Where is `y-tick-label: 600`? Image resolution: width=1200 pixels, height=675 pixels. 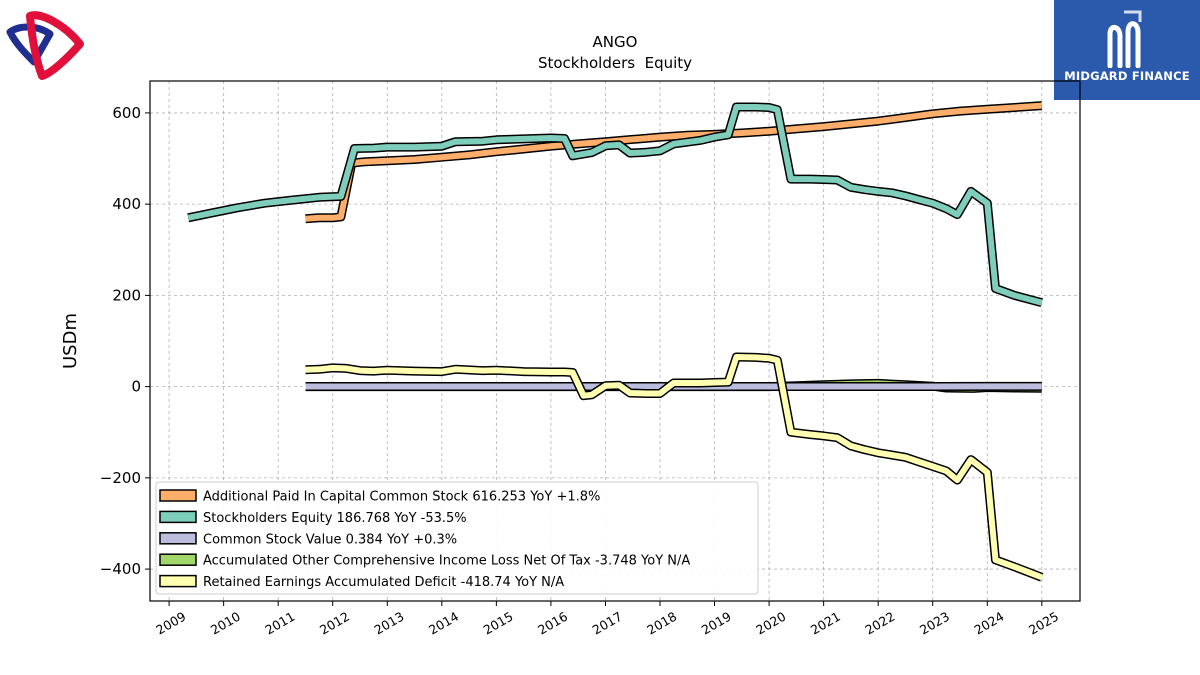 y-tick-label: 600 is located at coordinates (126, 113).